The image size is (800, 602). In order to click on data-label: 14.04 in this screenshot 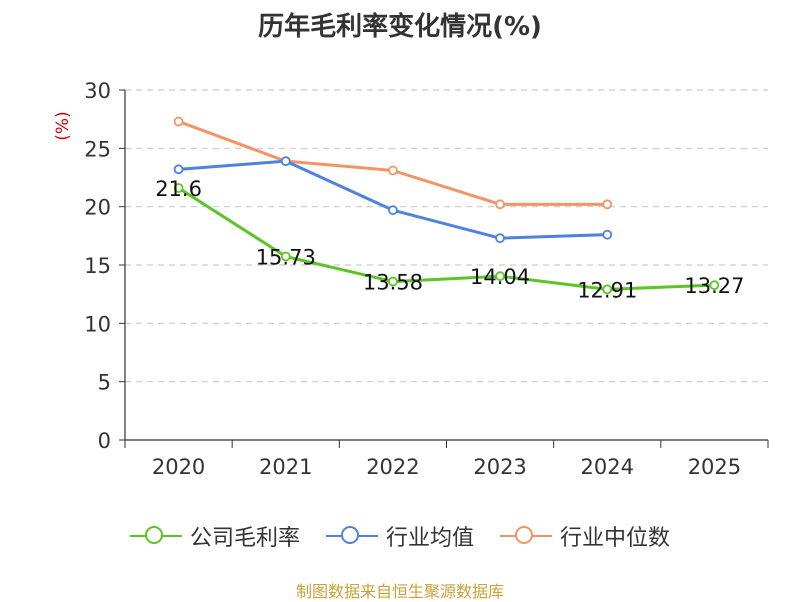, I will do `click(500, 277)`.